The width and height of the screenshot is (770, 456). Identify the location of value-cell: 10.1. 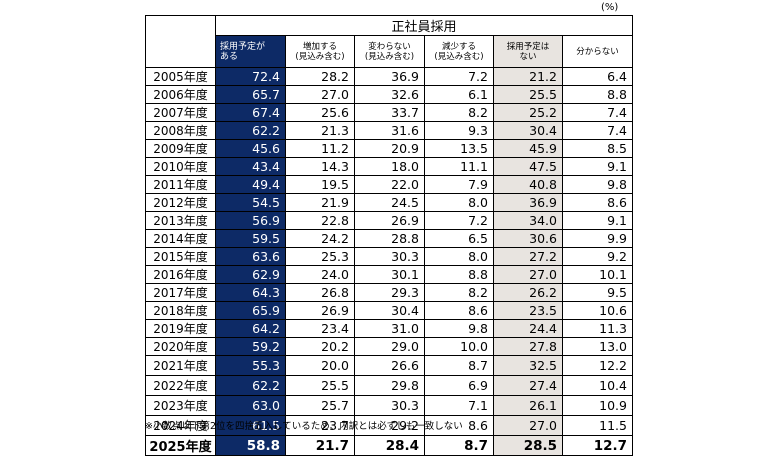
(597, 274).